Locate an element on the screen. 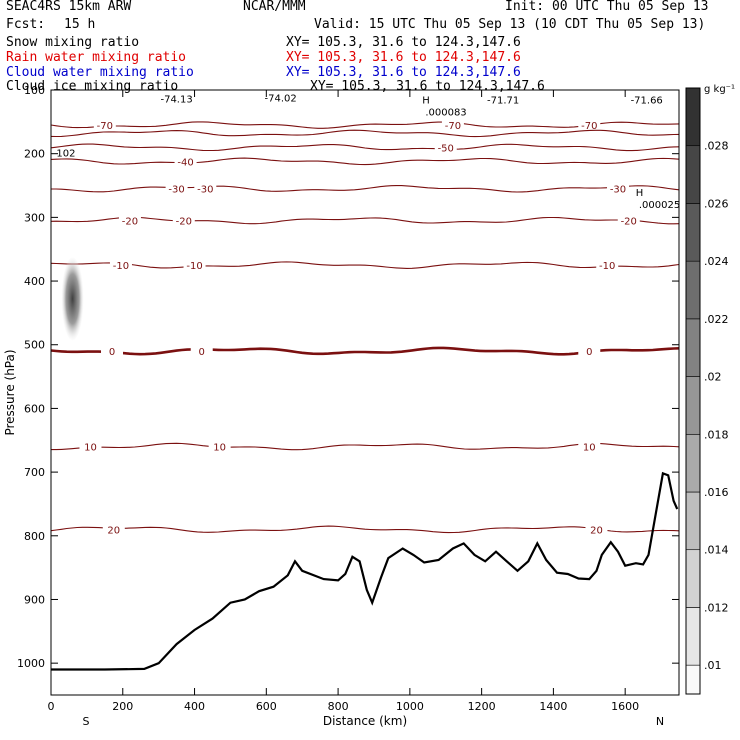 This screenshot has height=740, width=740. colorbar-tick-label: .016 is located at coordinates (716, 492).